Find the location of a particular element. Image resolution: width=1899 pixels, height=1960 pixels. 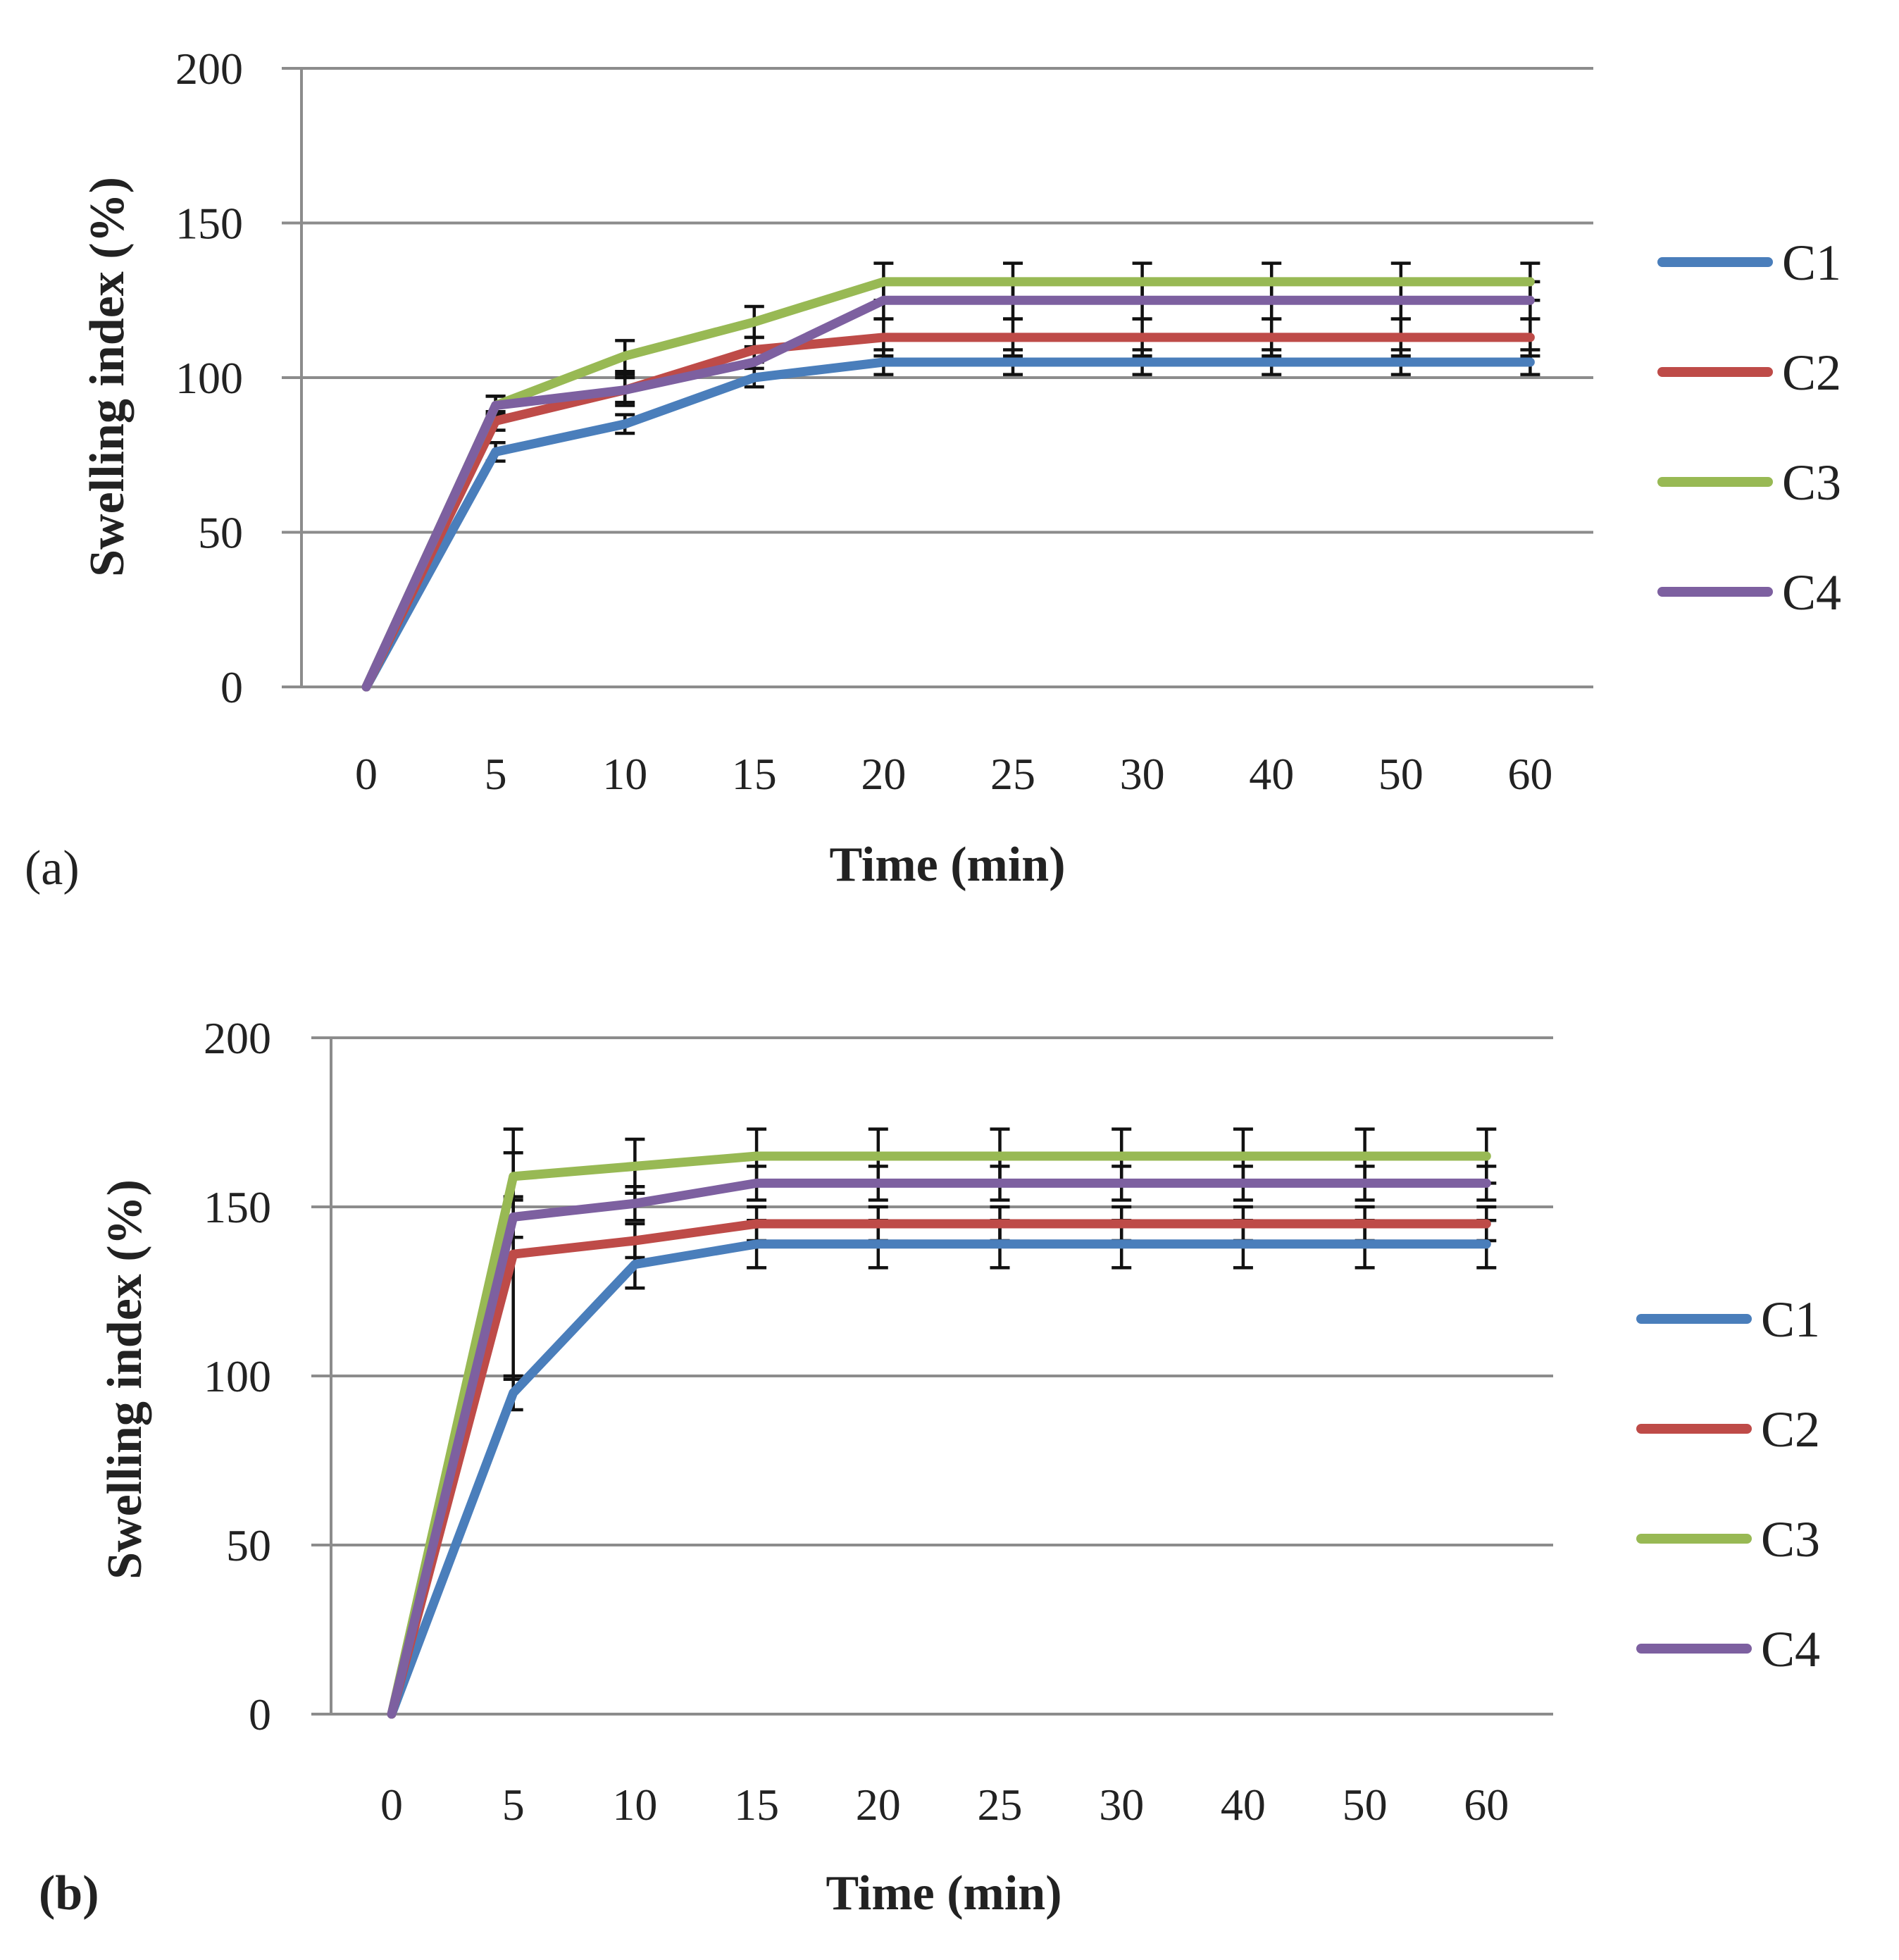

series-line-c3 is located at coordinates (948, 485).